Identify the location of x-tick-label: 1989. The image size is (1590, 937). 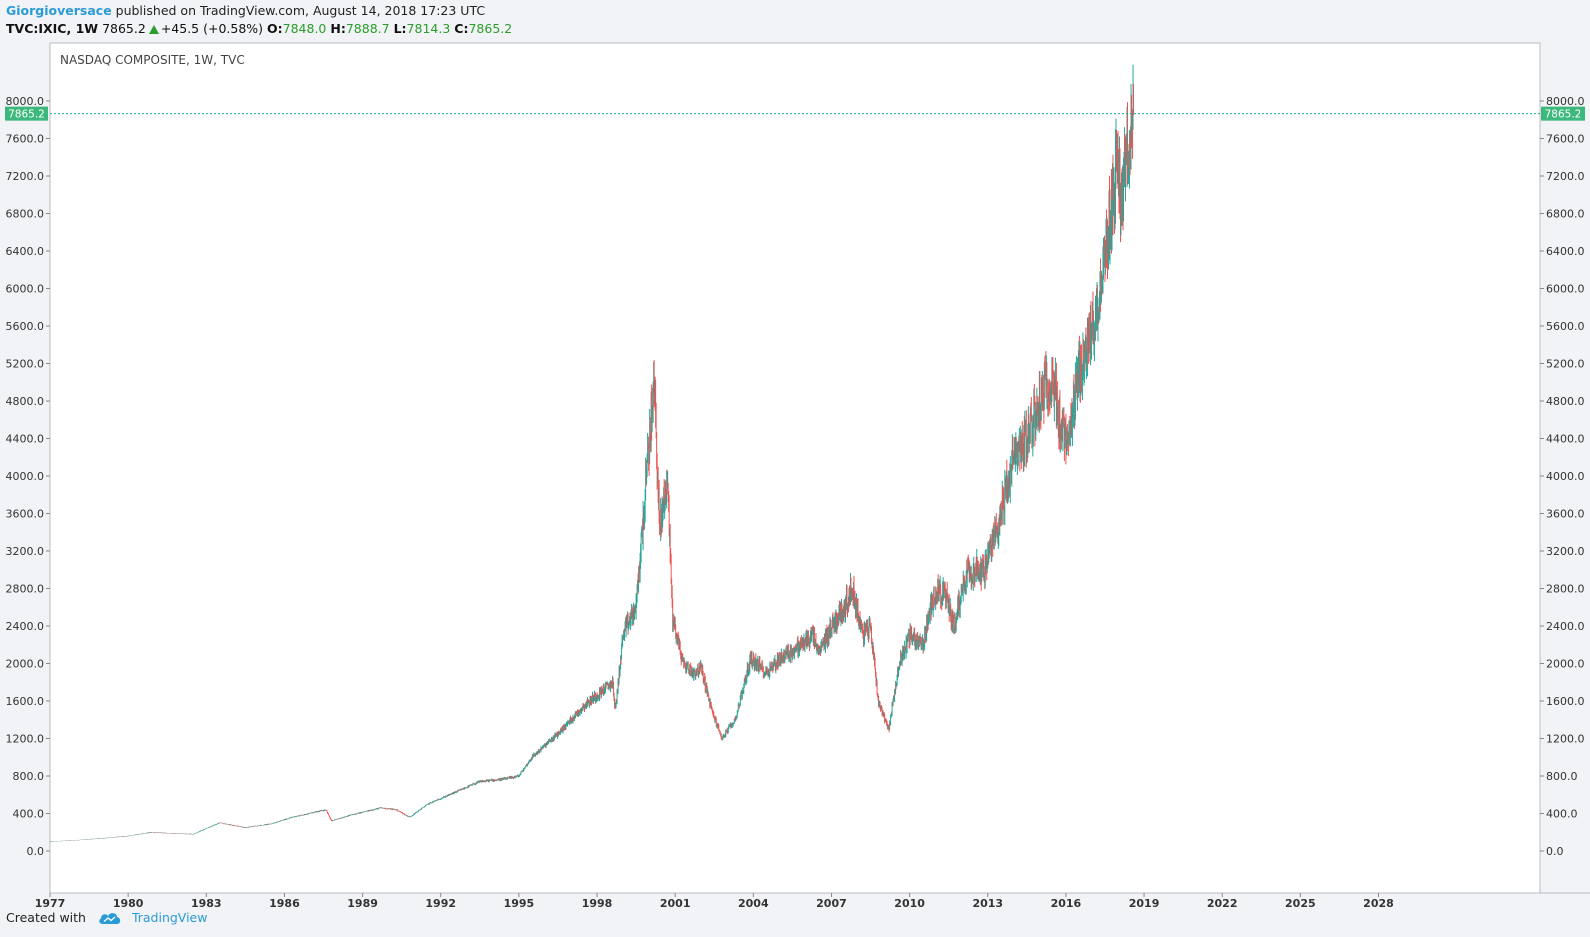
(362, 903).